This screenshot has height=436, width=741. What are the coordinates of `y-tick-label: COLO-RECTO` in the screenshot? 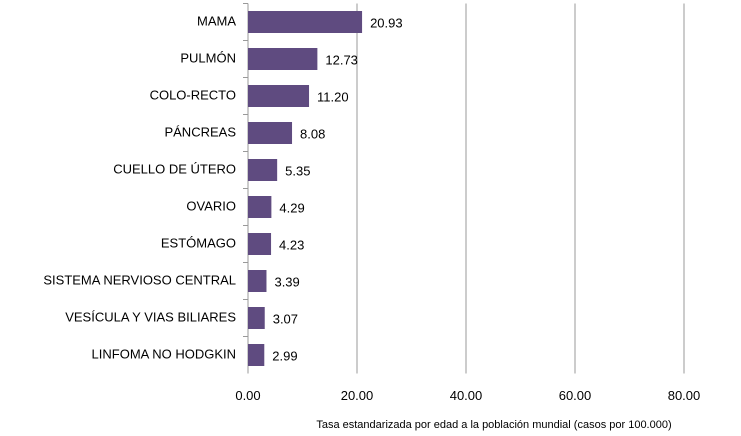 It's located at (193, 94).